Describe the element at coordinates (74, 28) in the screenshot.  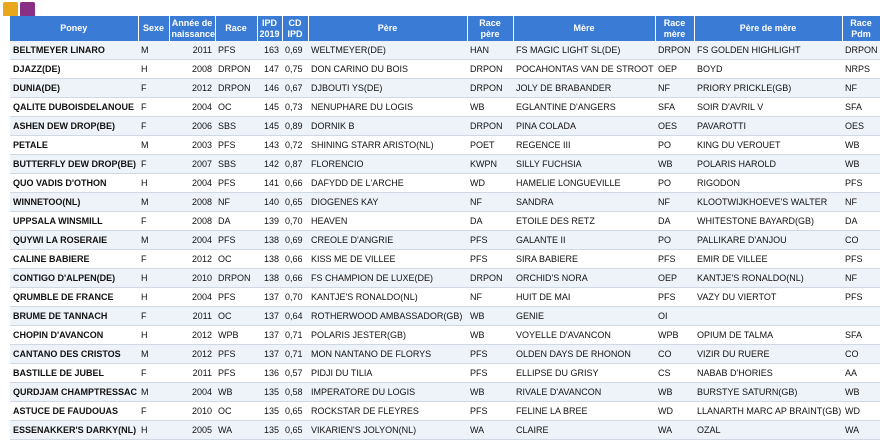
I see `header-poney: Poney` at that location.